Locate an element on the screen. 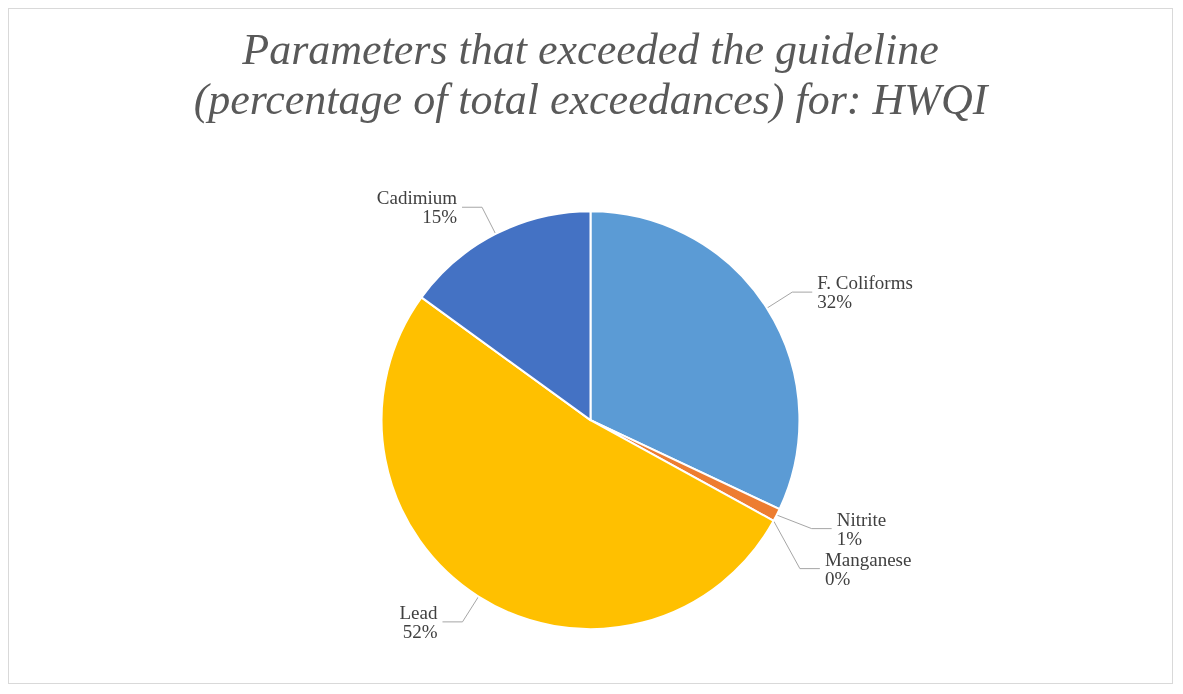  data-label: 32% is located at coordinates (835, 302).